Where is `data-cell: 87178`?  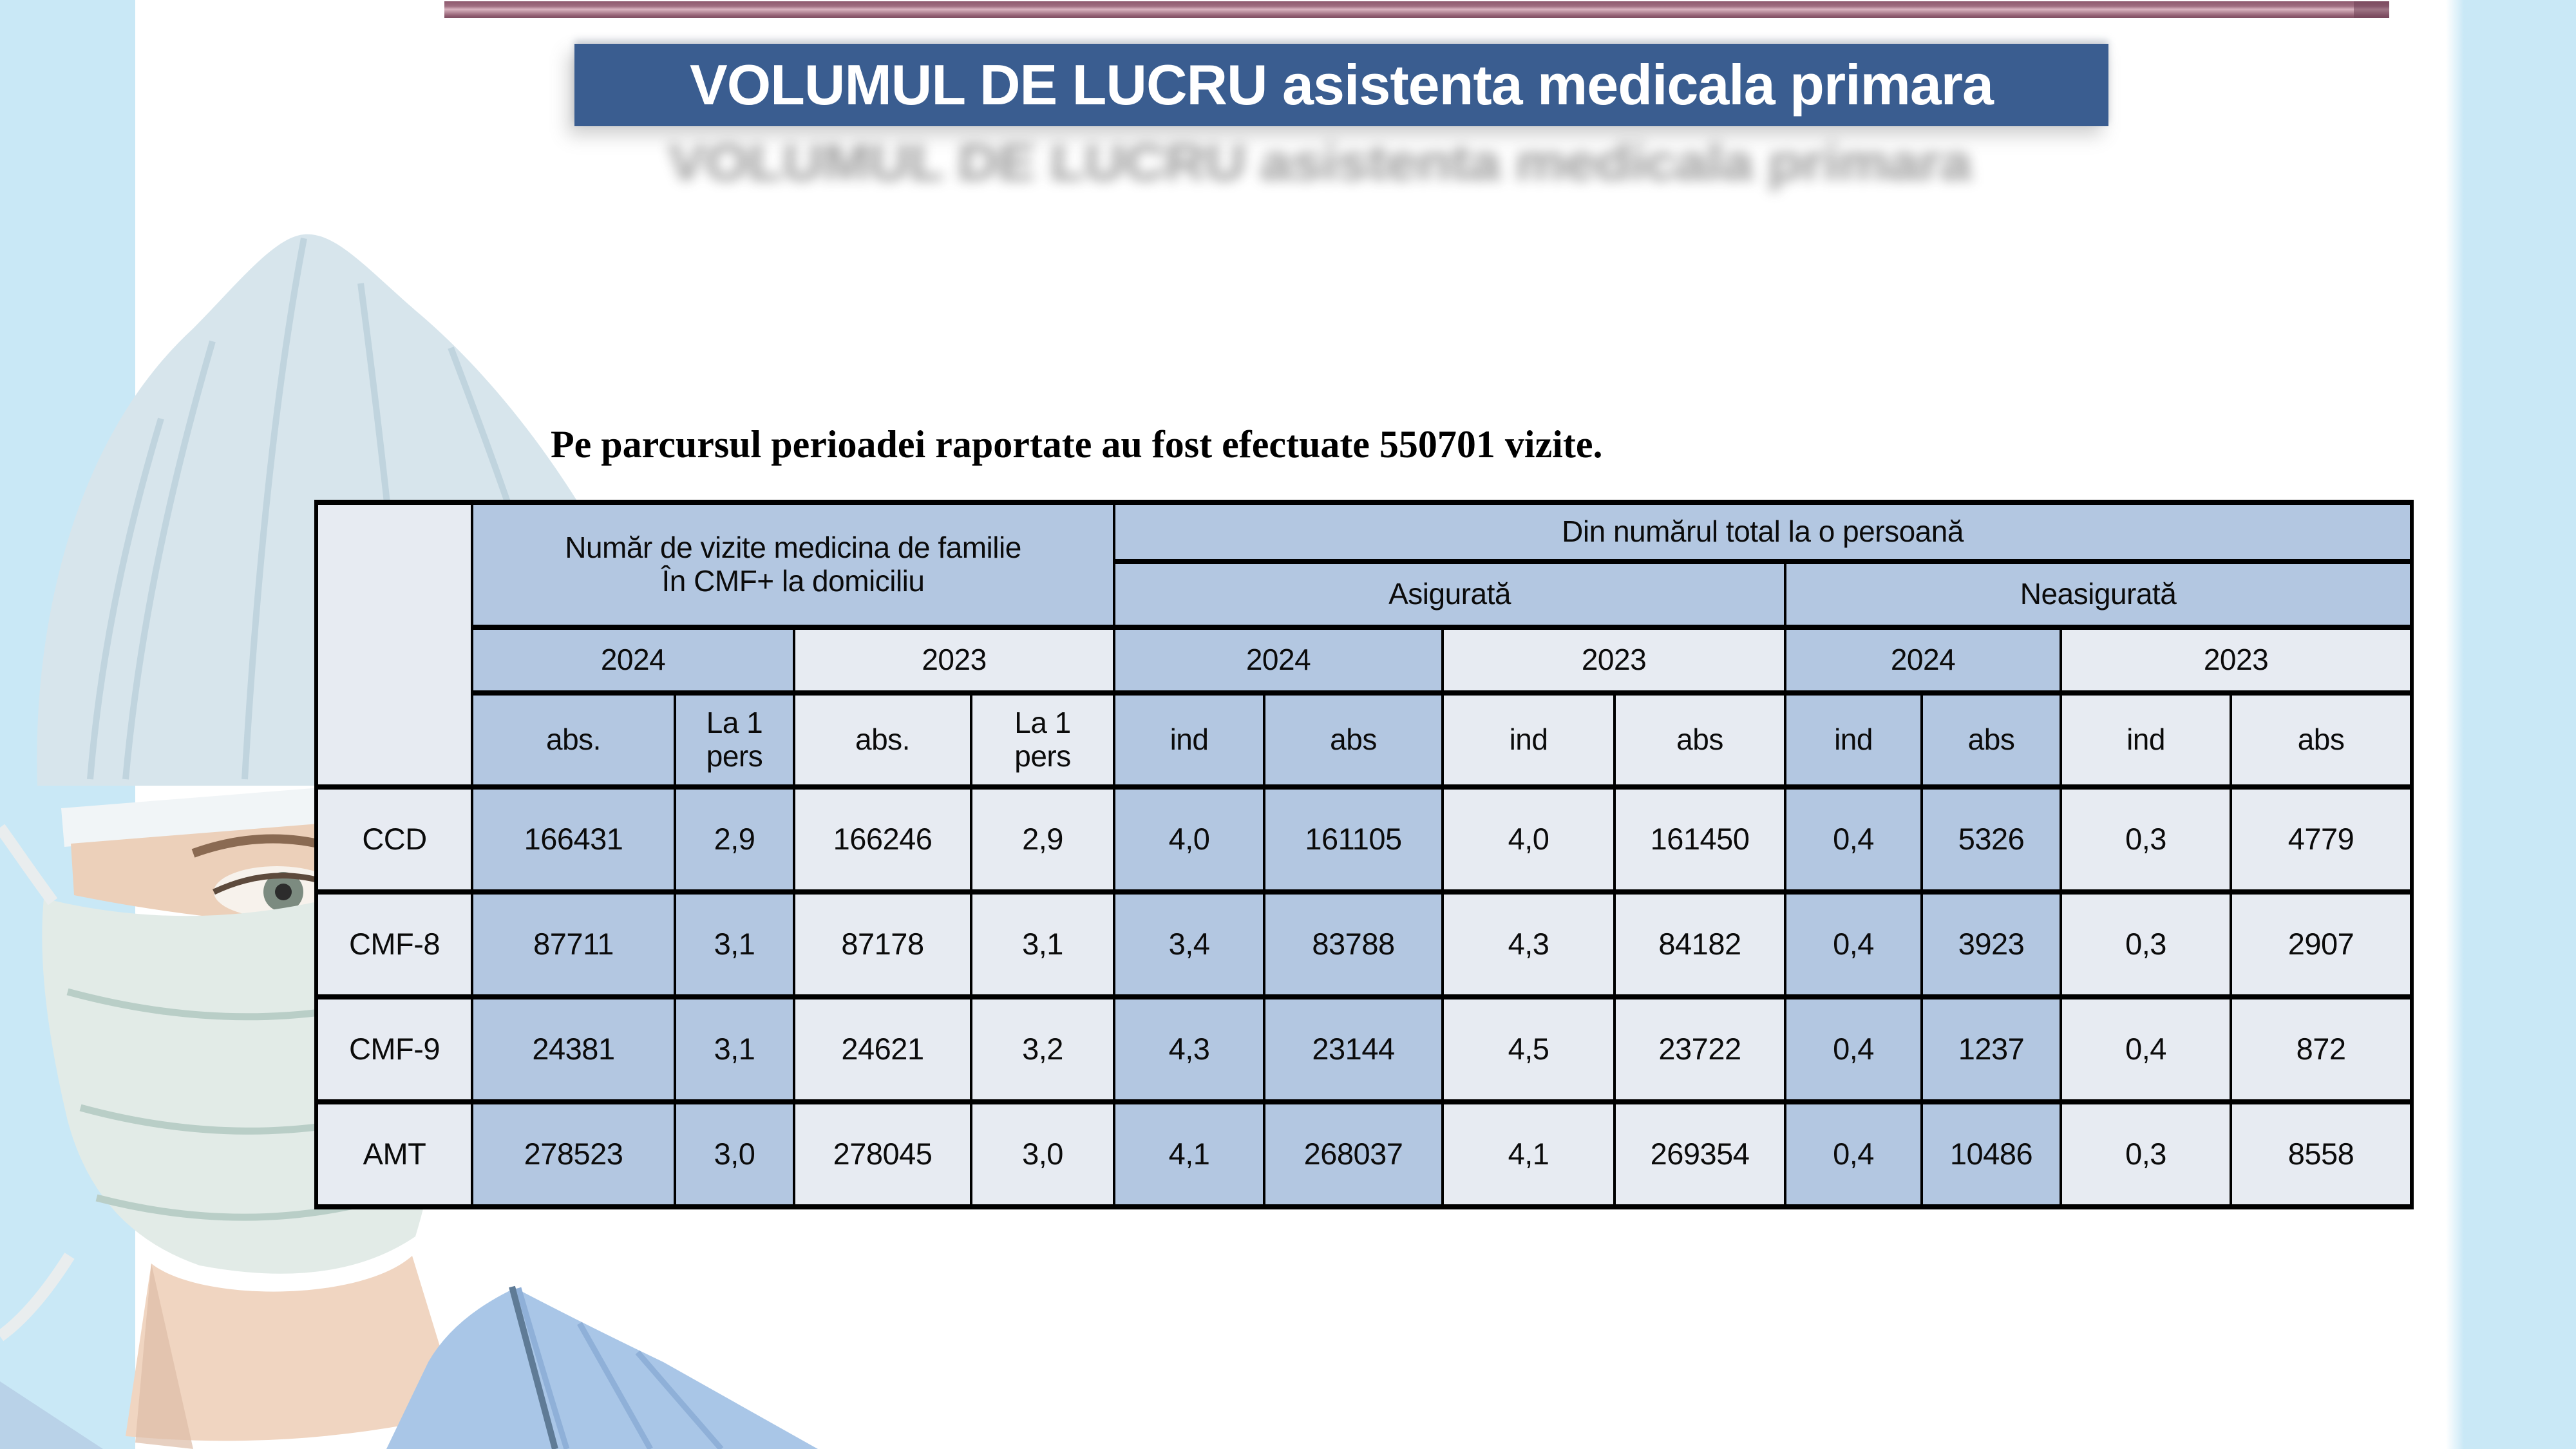 data-cell: 87178 is located at coordinates (882, 944).